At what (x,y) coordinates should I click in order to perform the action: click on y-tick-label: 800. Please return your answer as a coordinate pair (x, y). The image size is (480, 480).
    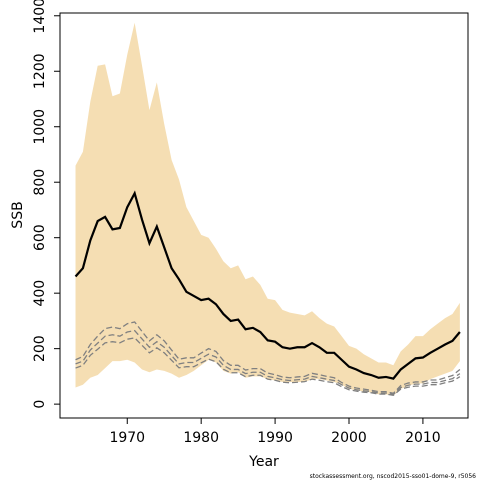
    Looking at the image, I should click on (40, 182).